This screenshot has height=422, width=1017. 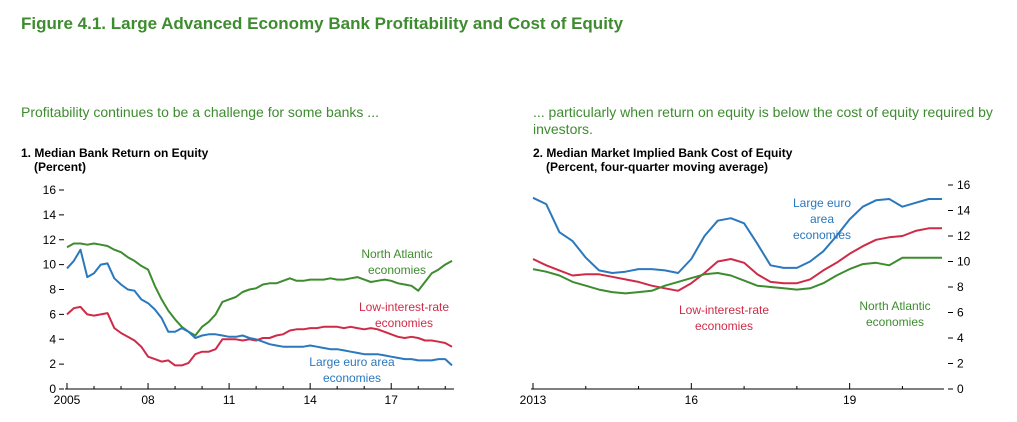 What do you see at coordinates (404, 307) in the screenshot?
I see `panel1-label-line: Low-interest-rate` at bounding box center [404, 307].